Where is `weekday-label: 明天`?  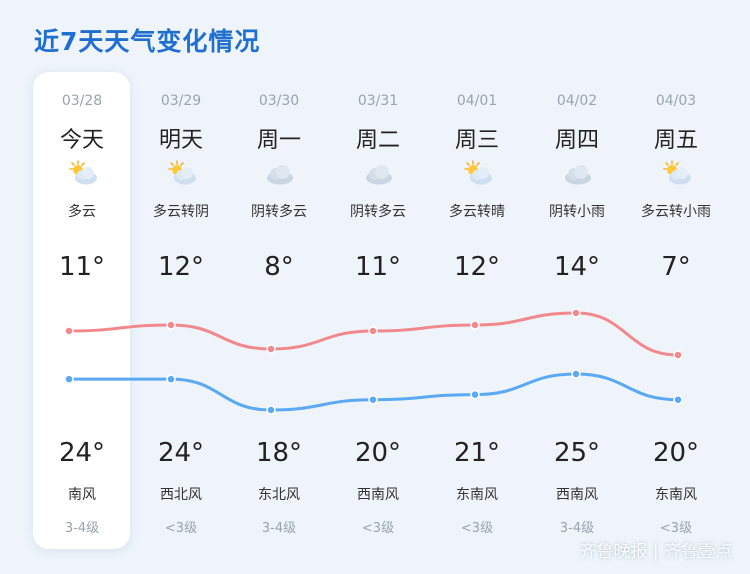
weekday-label: 明天 is located at coordinates (180, 140).